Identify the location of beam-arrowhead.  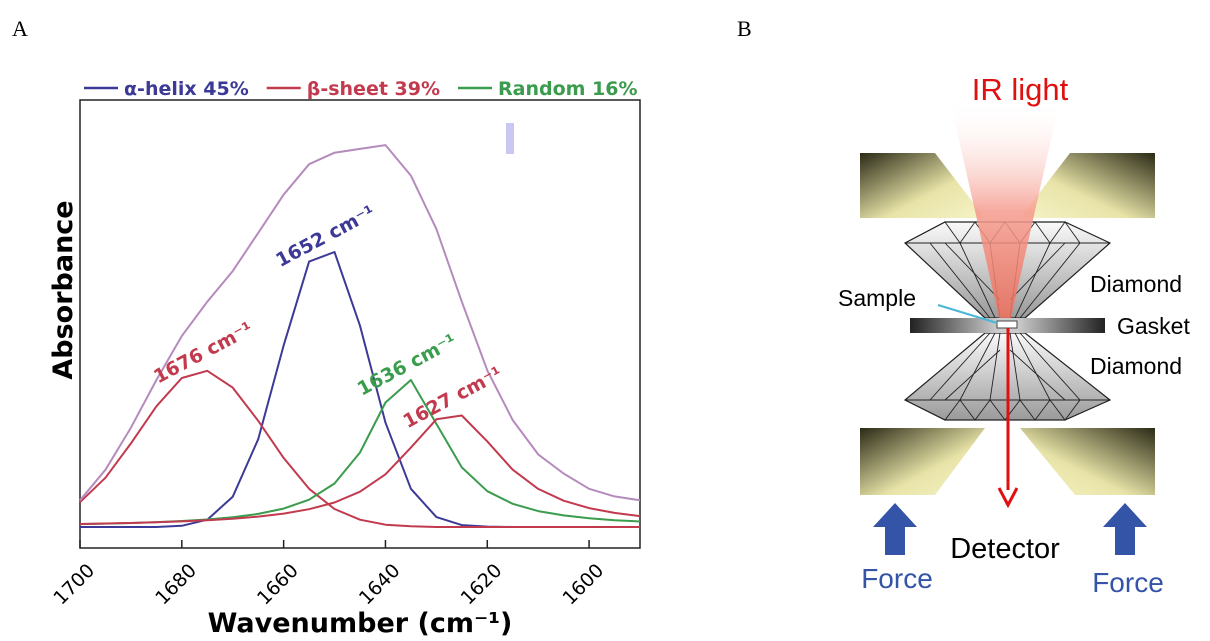
(1008, 498).